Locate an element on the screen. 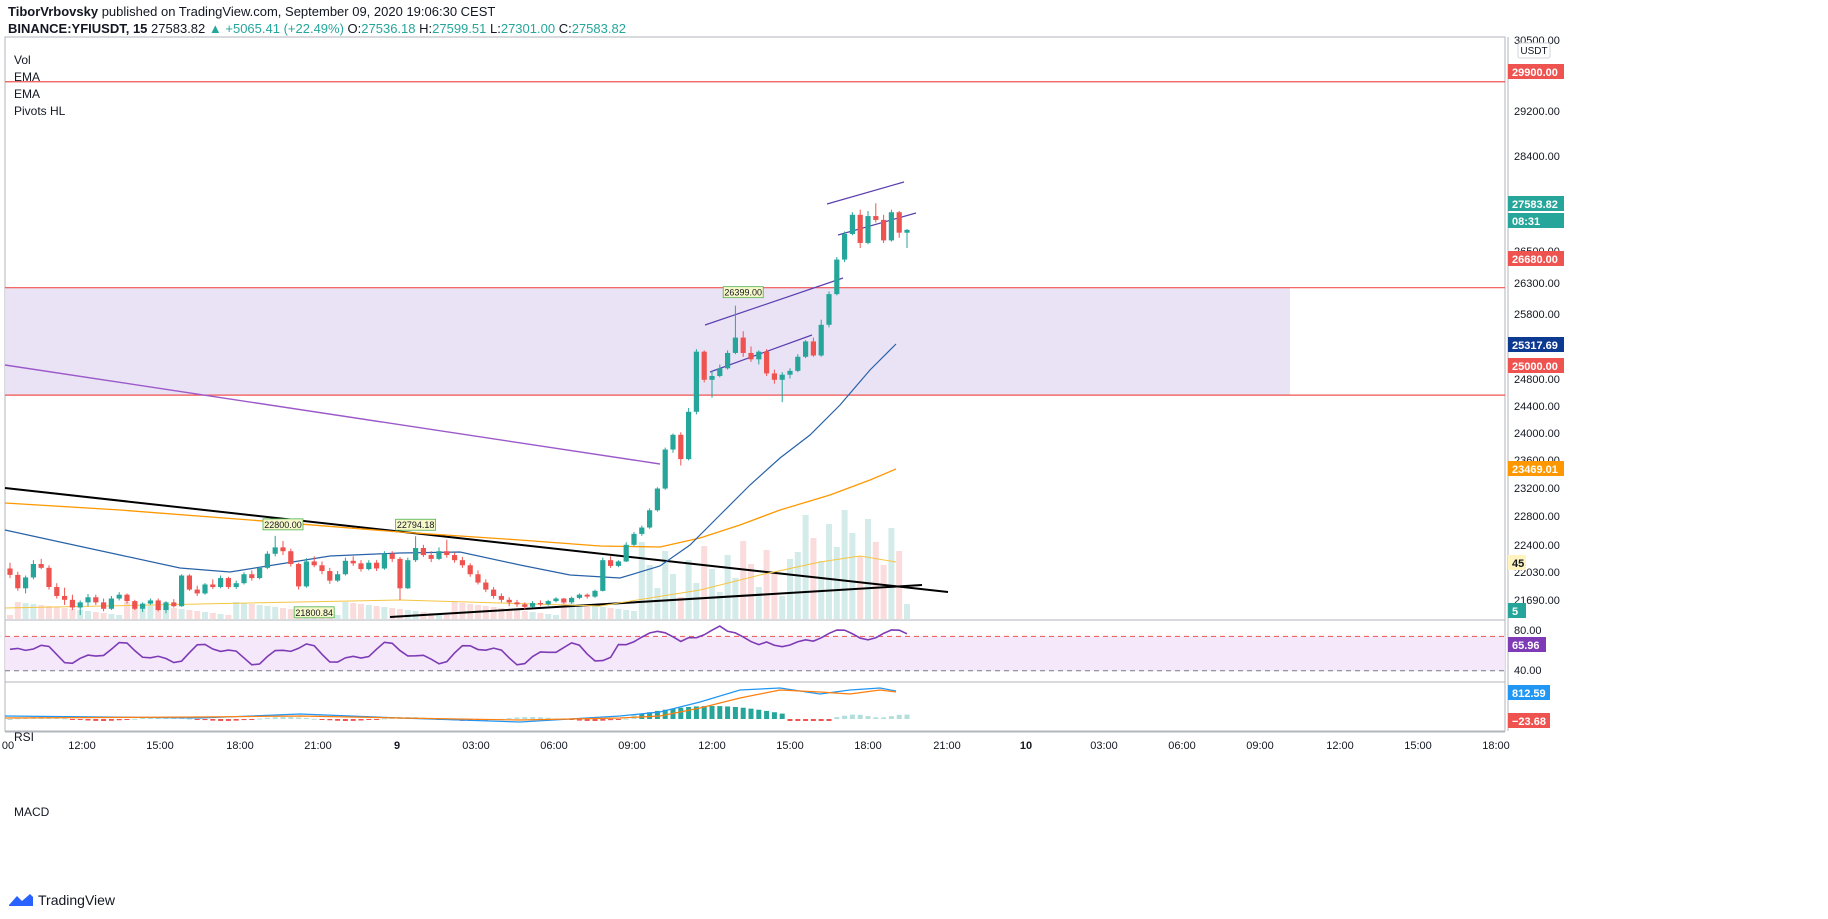 This screenshot has width=1828, height=919. currency-badge is located at coordinates (1534, 50).